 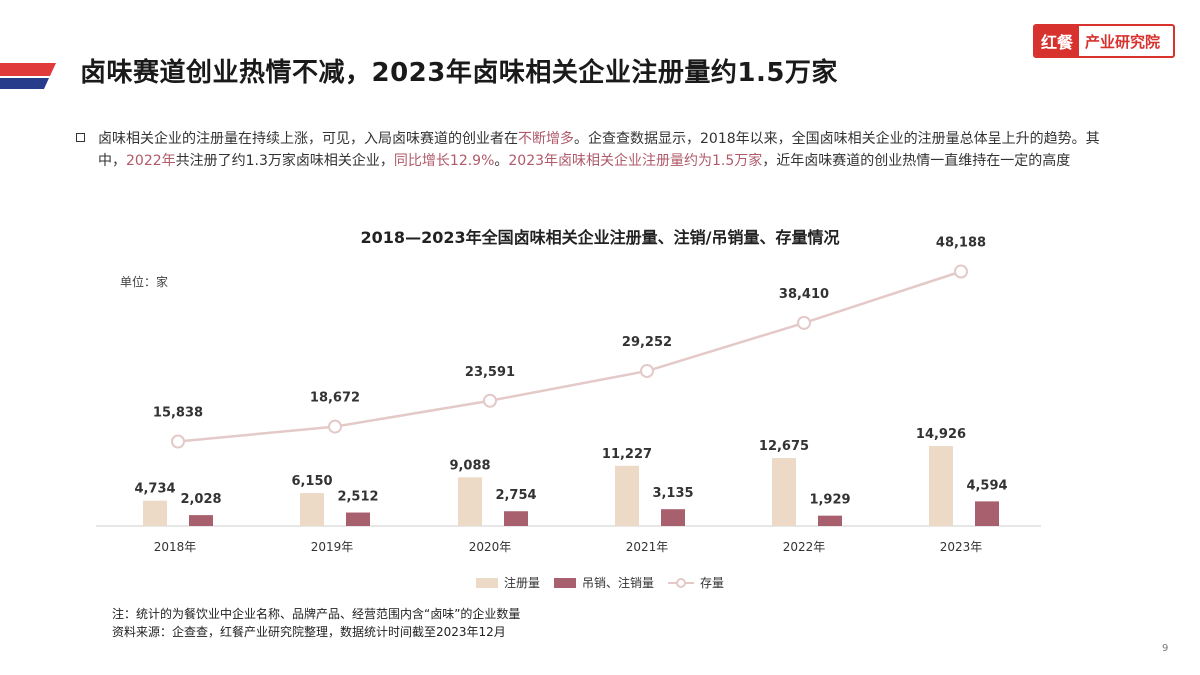 What do you see at coordinates (28, 76) in the screenshot?
I see `title-accent-stripe` at bounding box center [28, 76].